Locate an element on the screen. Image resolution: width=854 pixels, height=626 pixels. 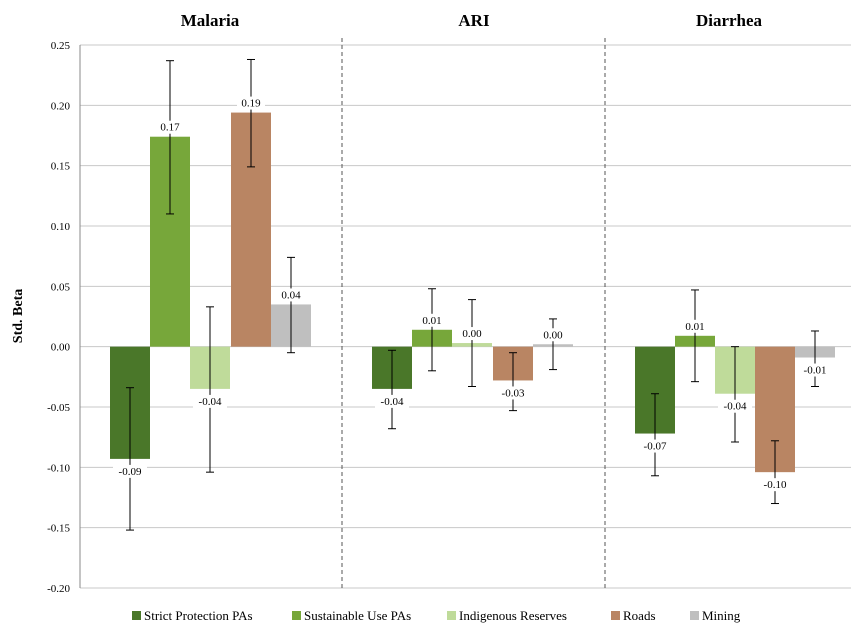
y-tick-label: 0.20 is located at coordinates (61, 106).